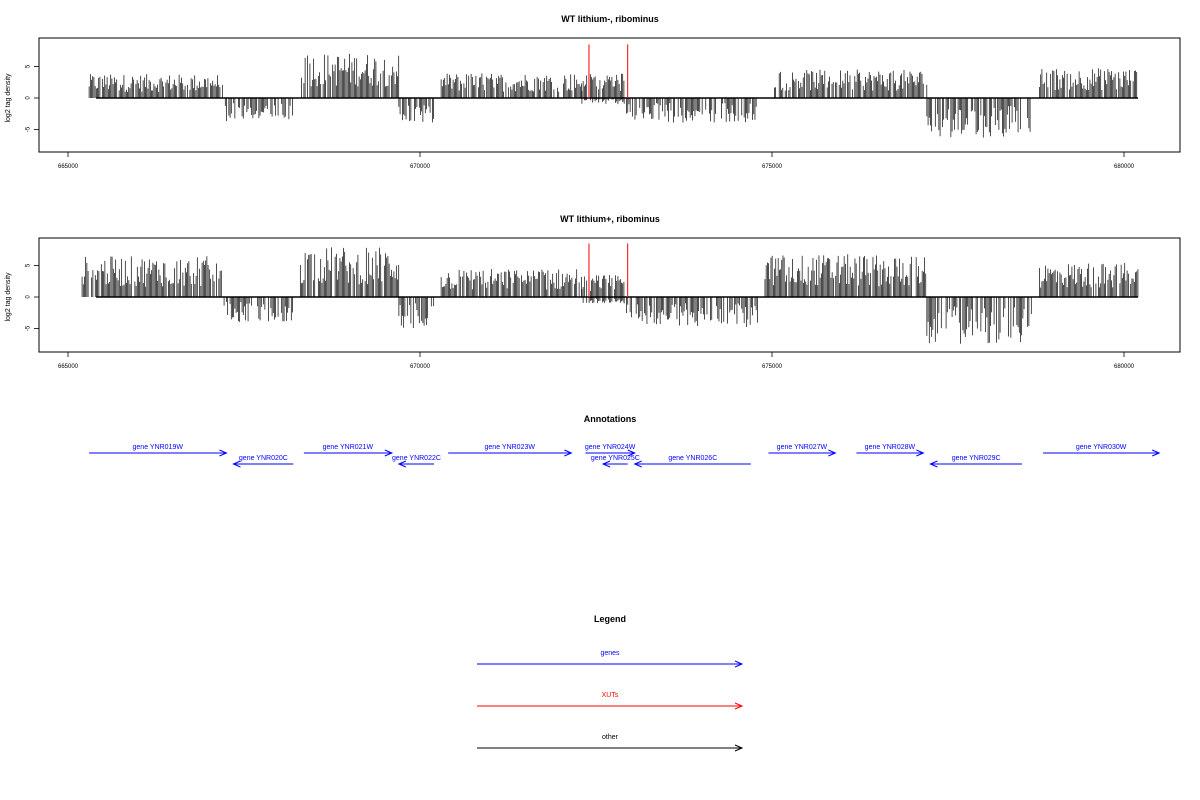  I want to click on gene-label: gene YNR022C, so click(416, 458).